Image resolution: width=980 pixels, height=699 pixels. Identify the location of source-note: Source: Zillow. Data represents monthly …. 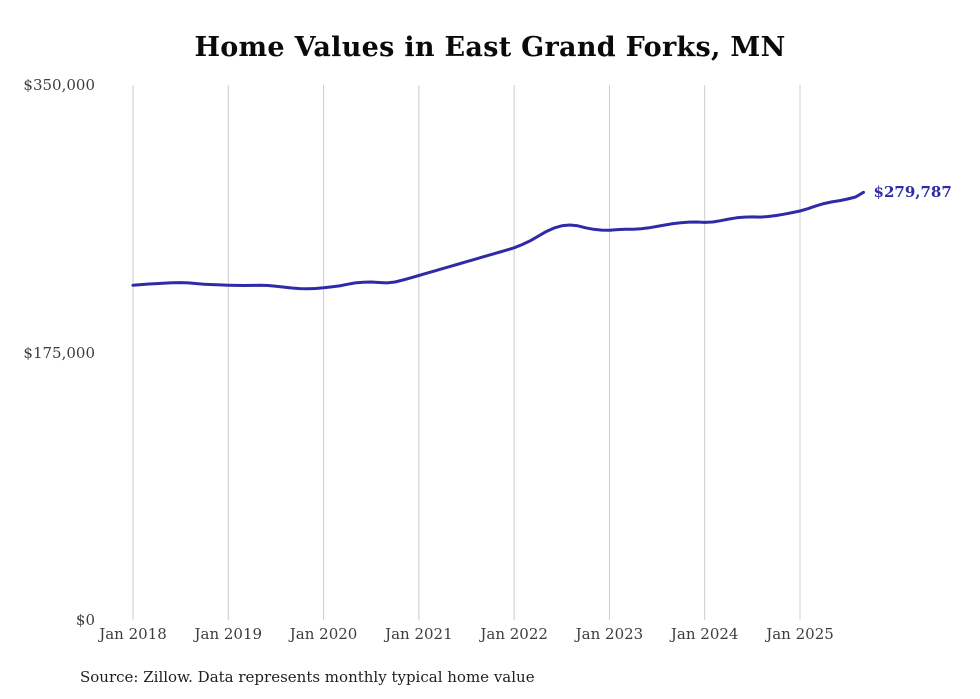
(307, 677).